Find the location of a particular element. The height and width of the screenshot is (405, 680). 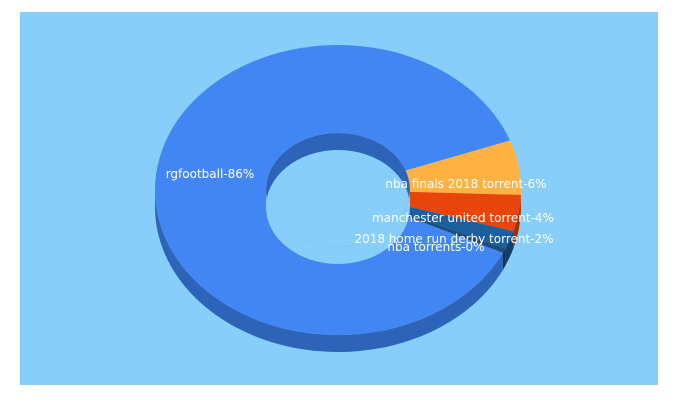

label-nba-torrents: nba torrents-0% is located at coordinates (435, 247).